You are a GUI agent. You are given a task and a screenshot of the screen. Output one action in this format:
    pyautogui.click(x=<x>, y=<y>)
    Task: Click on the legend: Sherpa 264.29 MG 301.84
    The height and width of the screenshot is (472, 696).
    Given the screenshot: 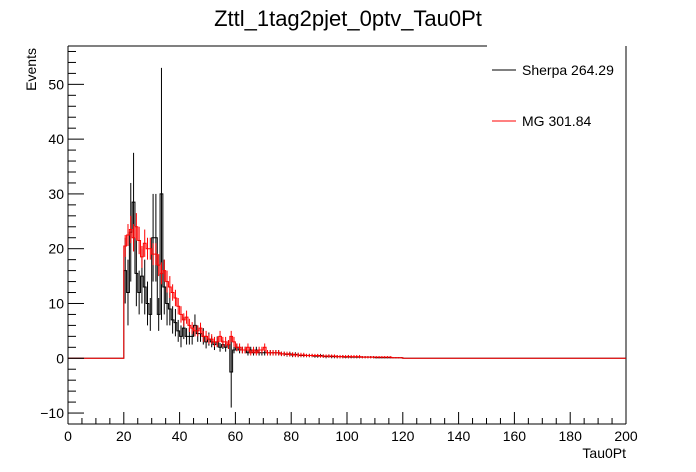 What is the action you would take?
    pyautogui.click(x=553, y=95)
    